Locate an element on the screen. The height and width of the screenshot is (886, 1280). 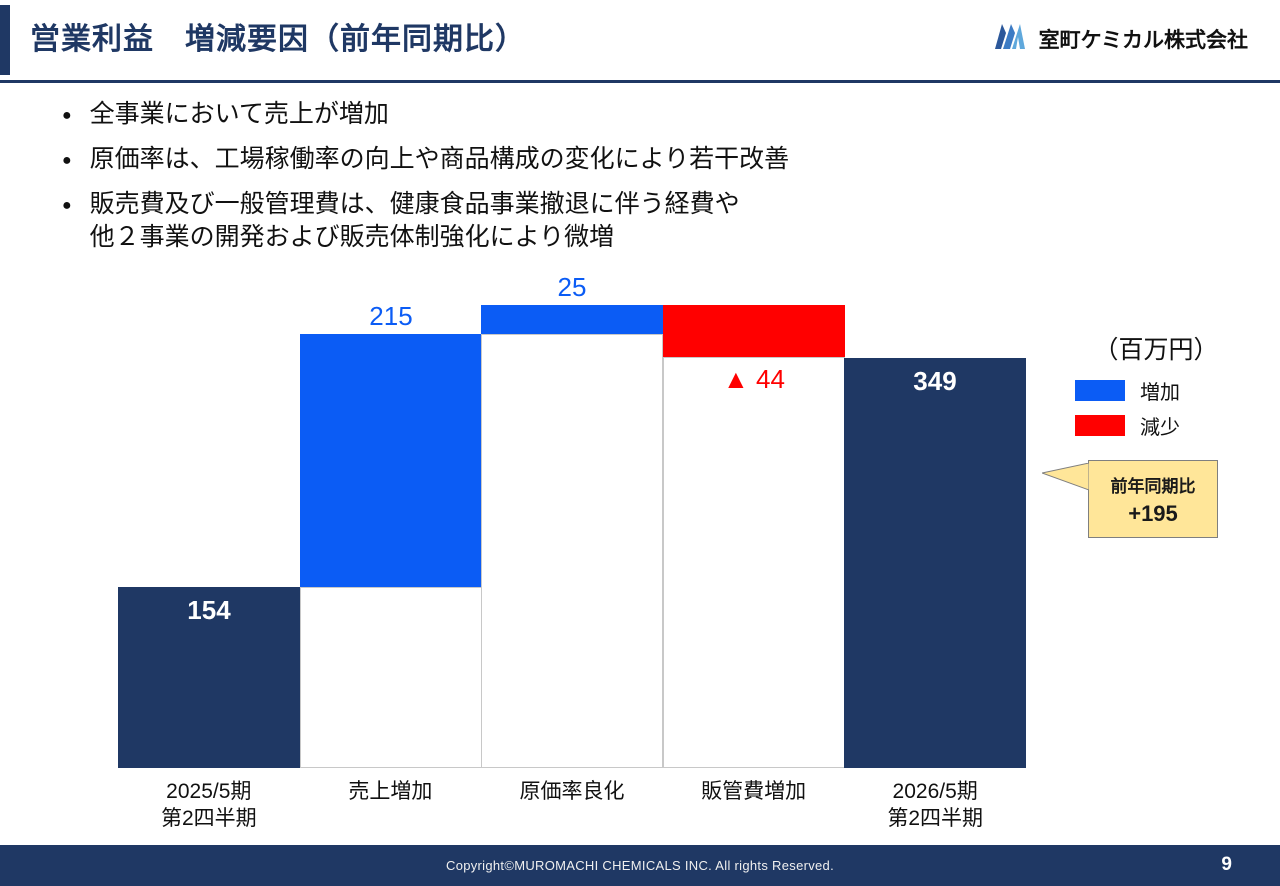
chart-category-axis: 2025/5期 第2四半期 売上増加 原価率良化 販管費増加 2026/5期 第2四半期 is located at coordinates (572, 805).